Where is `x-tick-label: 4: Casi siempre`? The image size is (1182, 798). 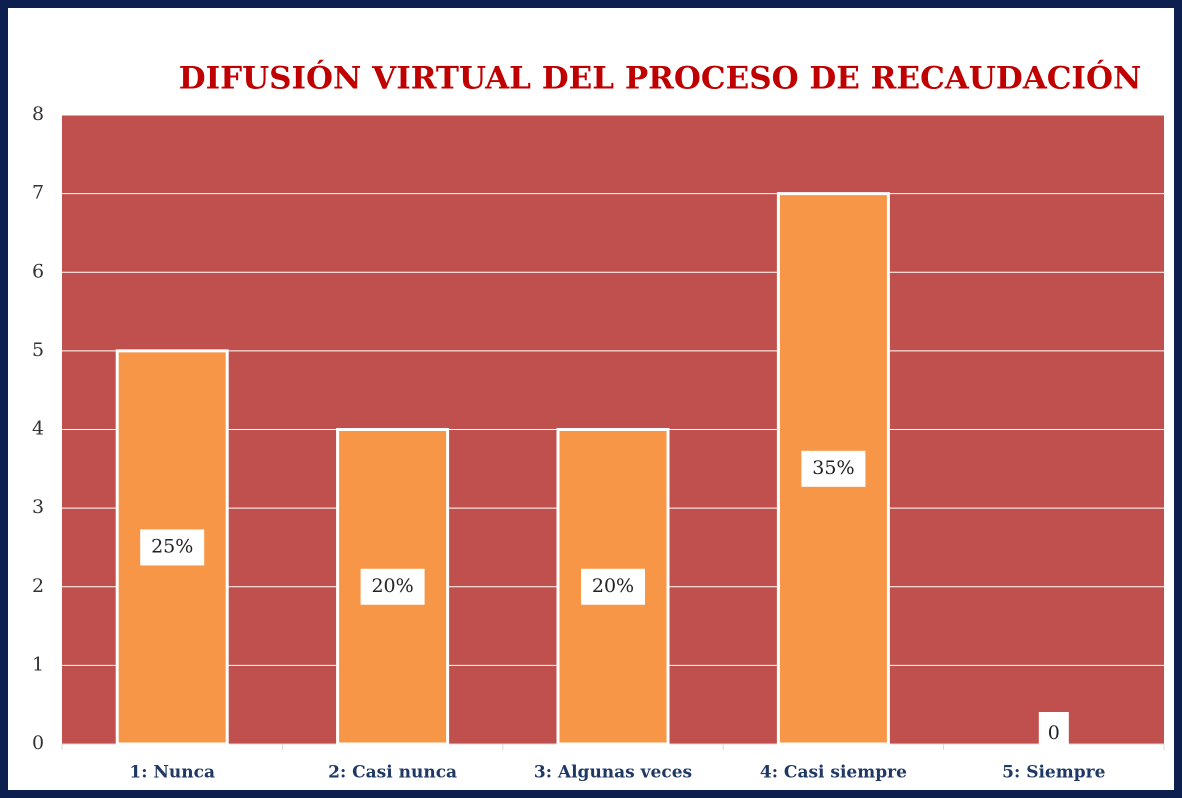 x-tick-label: 4: Casi siempre is located at coordinates (833, 773).